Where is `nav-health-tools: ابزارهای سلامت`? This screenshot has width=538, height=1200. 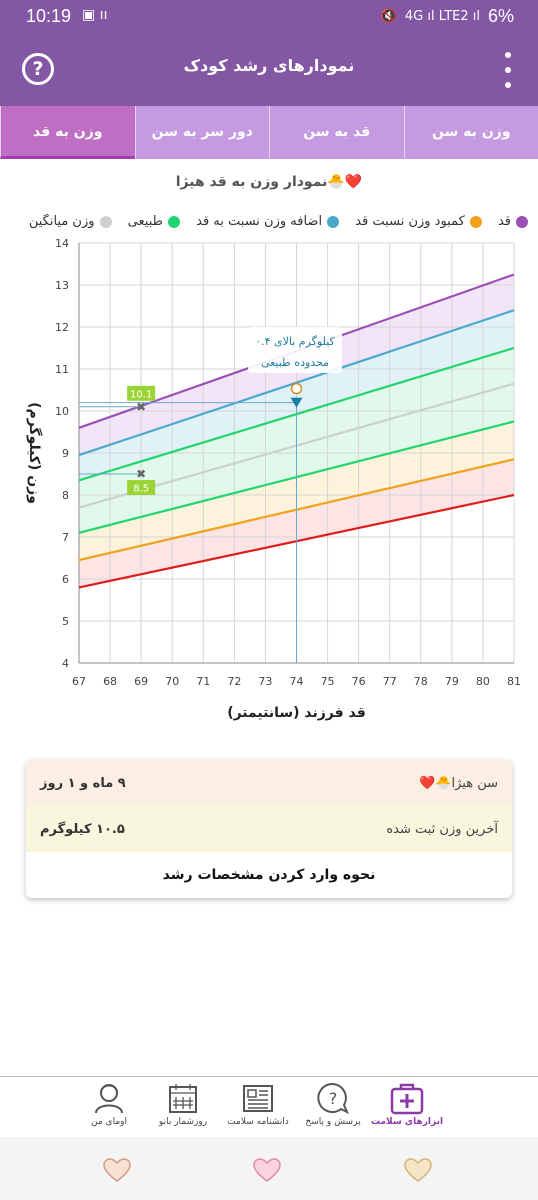 nav-health-tools: ابزارهای سلامت is located at coordinates (407, 1104).